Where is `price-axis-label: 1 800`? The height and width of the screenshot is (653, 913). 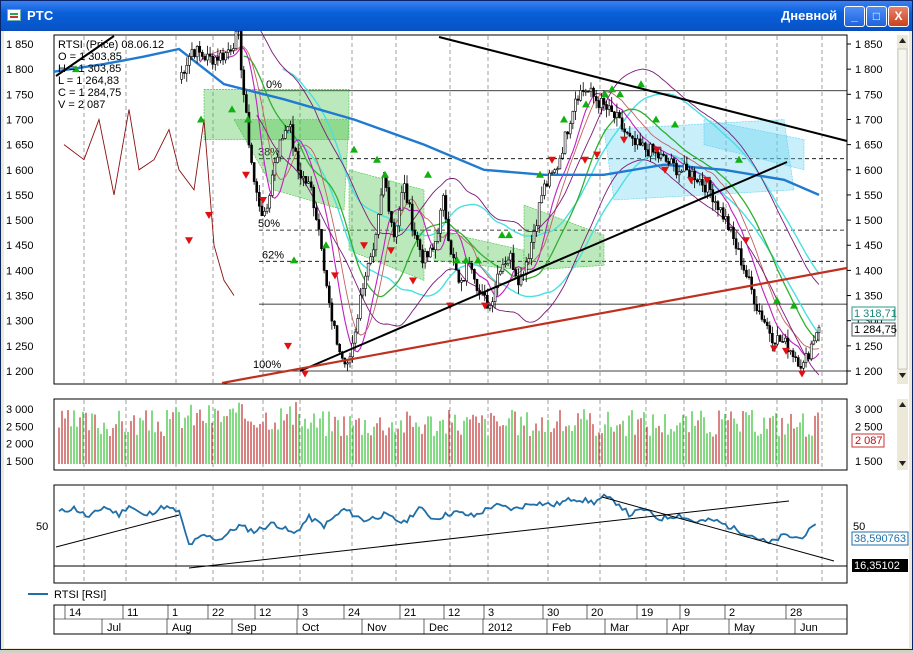
price-axis-label: 1 800 is located at coordinates (20, 70).